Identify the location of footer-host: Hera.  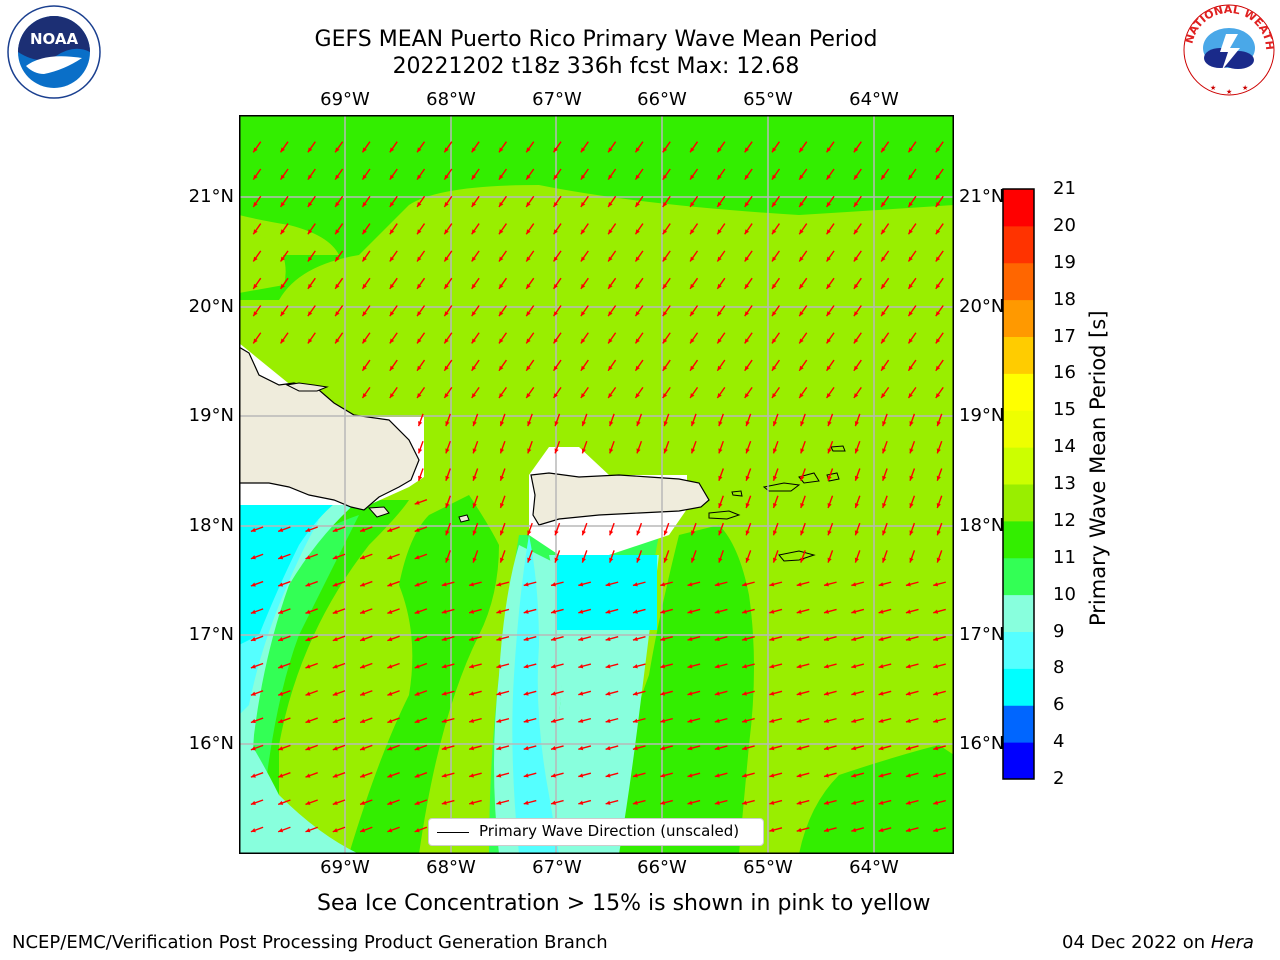
(1232, 942).